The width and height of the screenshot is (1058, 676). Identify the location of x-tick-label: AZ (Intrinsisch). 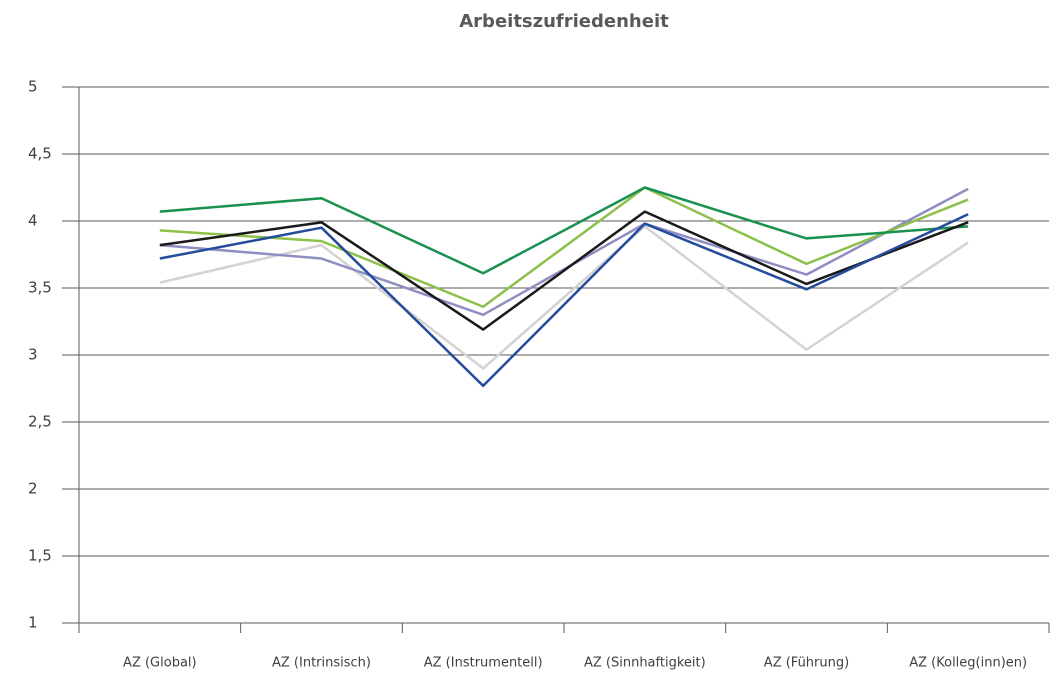
(321, 663).